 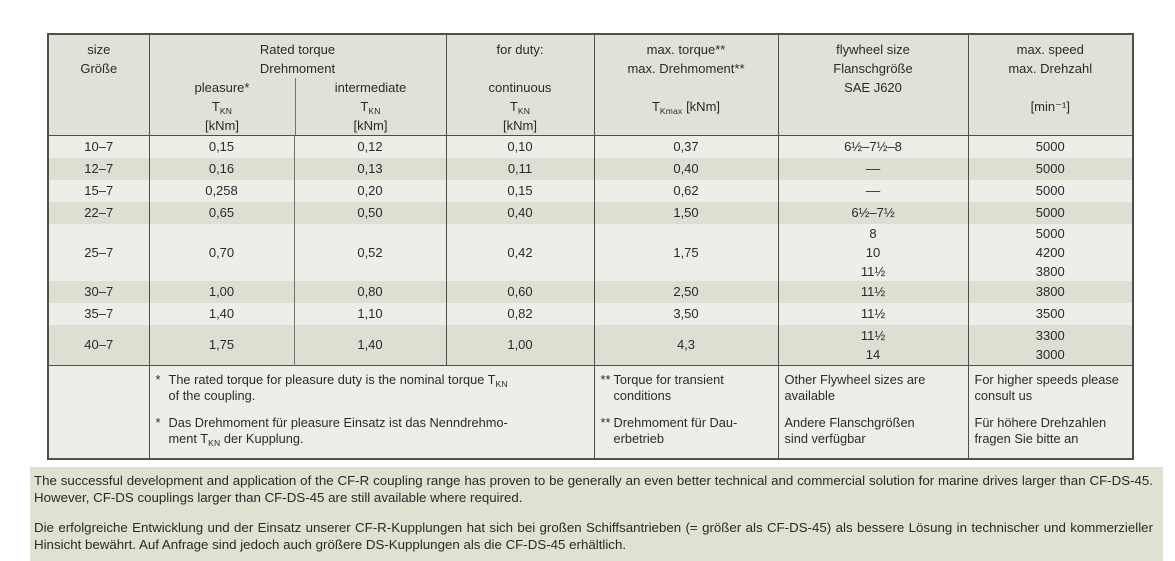 What do you see at coordinates (873, 87) in the screenshot?
I see `header-flywheel-standard: SAE J620` at bounding box center [873, 87].